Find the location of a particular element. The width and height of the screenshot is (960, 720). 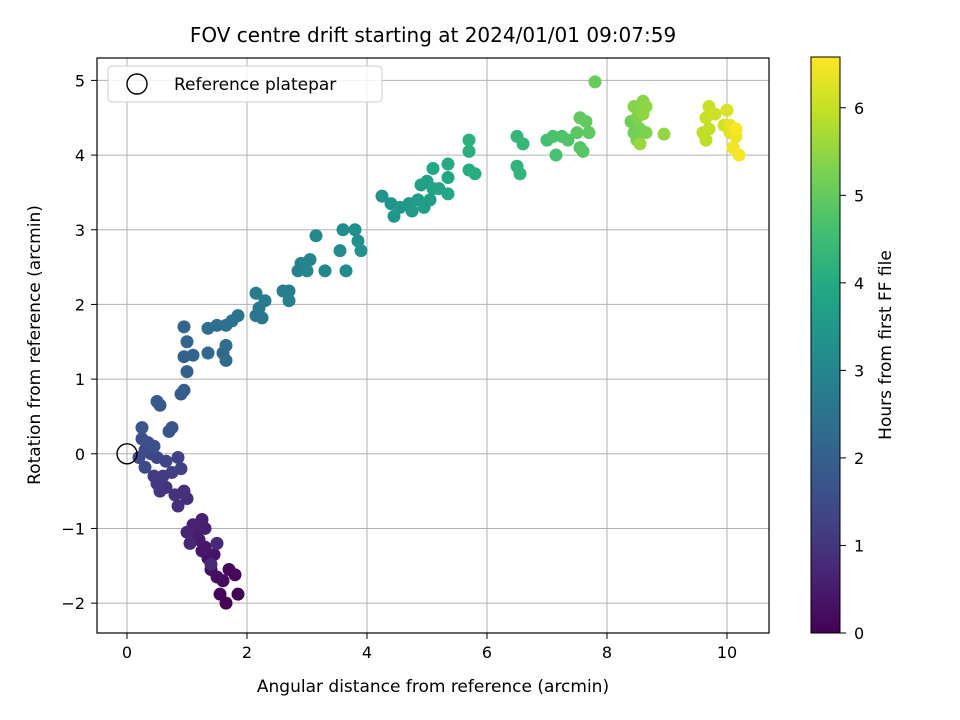

x-tick-label: 2 is located at coordinates (247, 652).